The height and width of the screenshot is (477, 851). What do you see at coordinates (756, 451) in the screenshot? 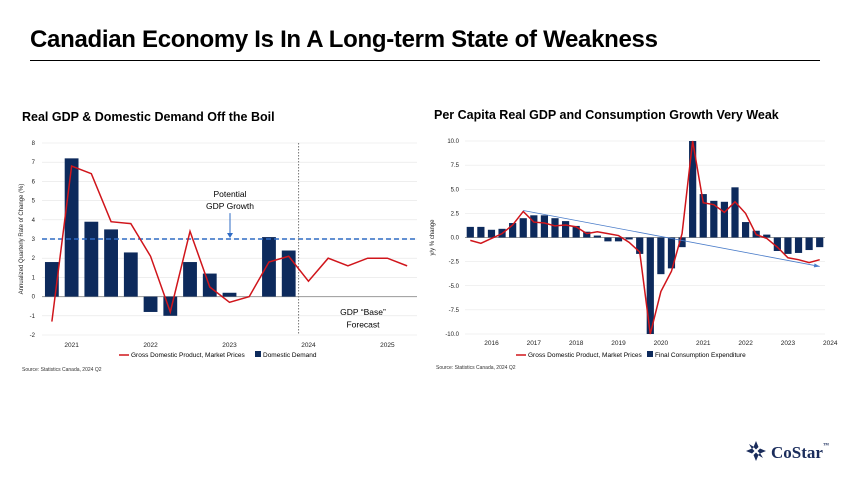
I see `costar-logo-icon` at bounding box center [756, 451].